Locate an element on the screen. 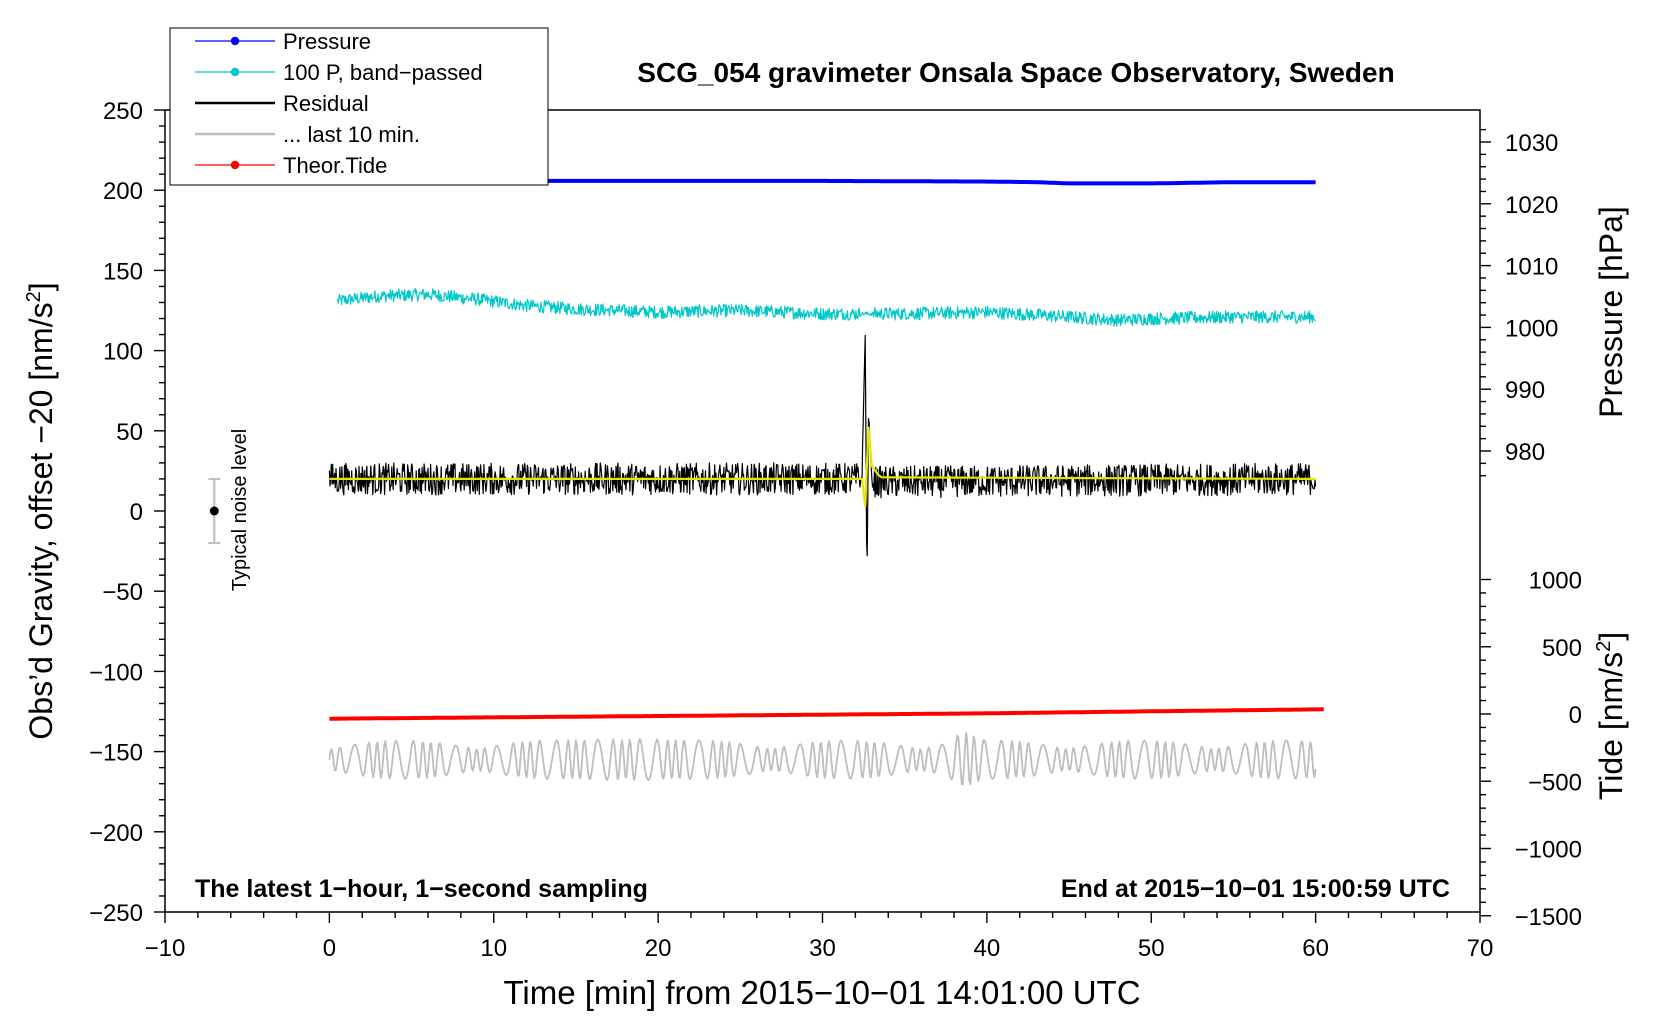 Image resolution: width=1660 pixels, height=1020 pixels. tide-tick-label: 0 is located at coordinates (1575, 715).